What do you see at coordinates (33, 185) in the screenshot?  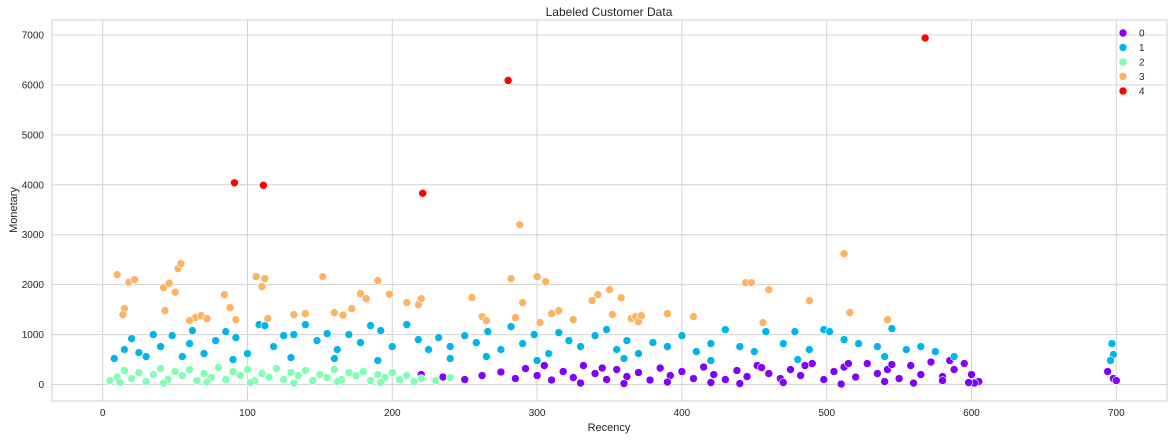 I see `y-tick-label: 4000` at bounding box center [33, 185].